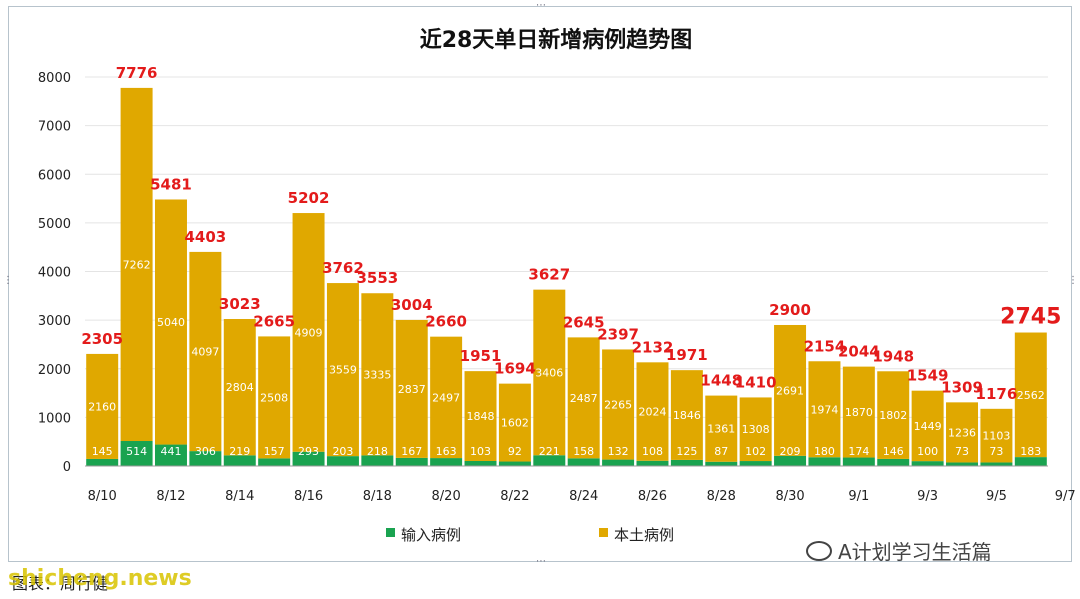  I want to click on data-label-total: 2305, so click(102, 339).